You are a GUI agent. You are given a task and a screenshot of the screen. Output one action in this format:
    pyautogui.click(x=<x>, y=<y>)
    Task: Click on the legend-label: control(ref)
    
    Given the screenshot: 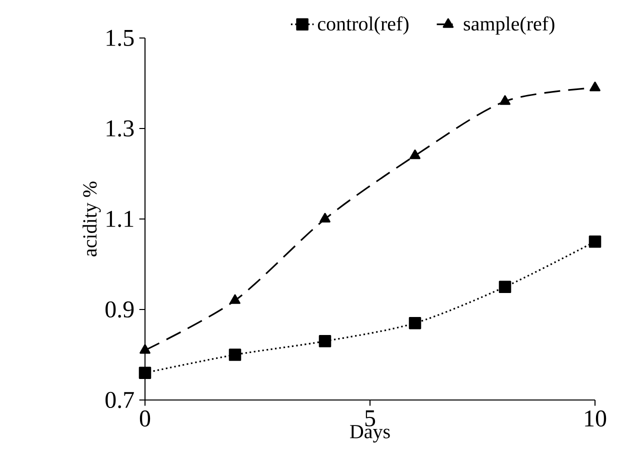 What is the action you would take?
    pyautogui.click(x=363, y=25)
    